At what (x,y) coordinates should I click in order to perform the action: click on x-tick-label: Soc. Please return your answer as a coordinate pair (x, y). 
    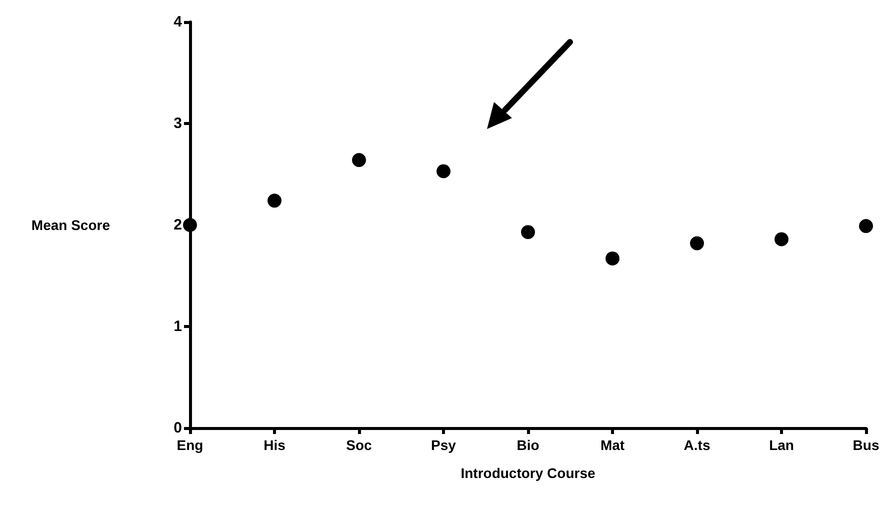
    Looking at the image, I should click on (359, 445).